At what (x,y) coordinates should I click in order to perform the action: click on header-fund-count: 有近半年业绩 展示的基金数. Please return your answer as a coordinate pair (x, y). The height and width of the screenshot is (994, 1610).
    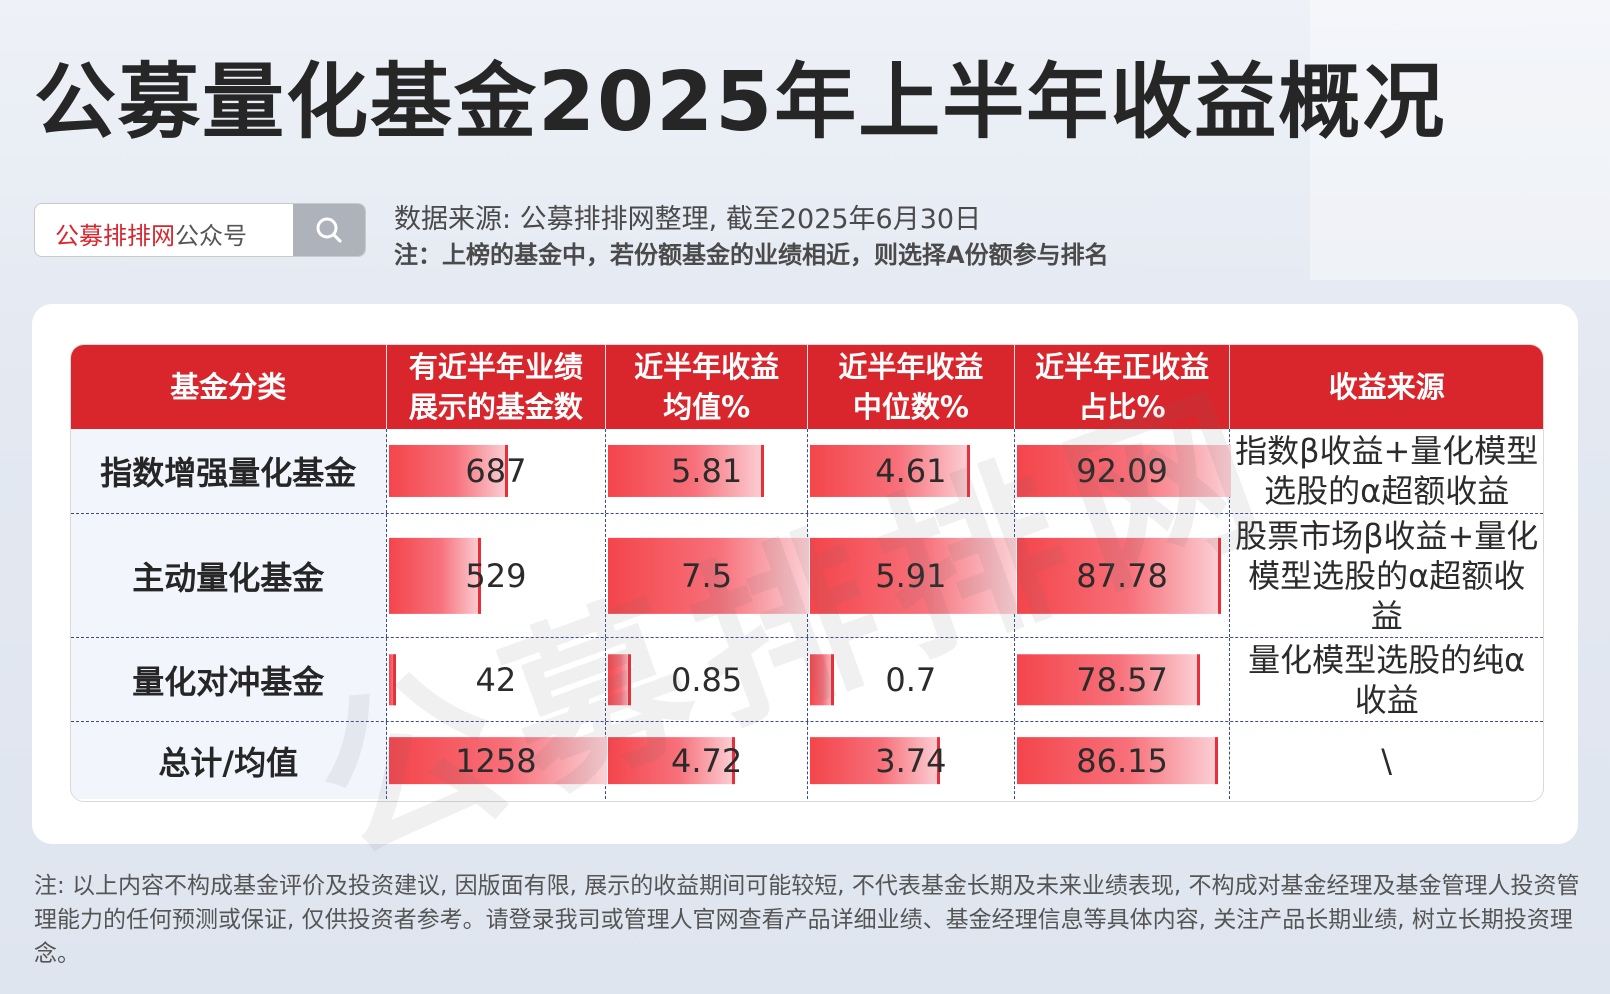
    Looking at the image, I should click on (497, 387).